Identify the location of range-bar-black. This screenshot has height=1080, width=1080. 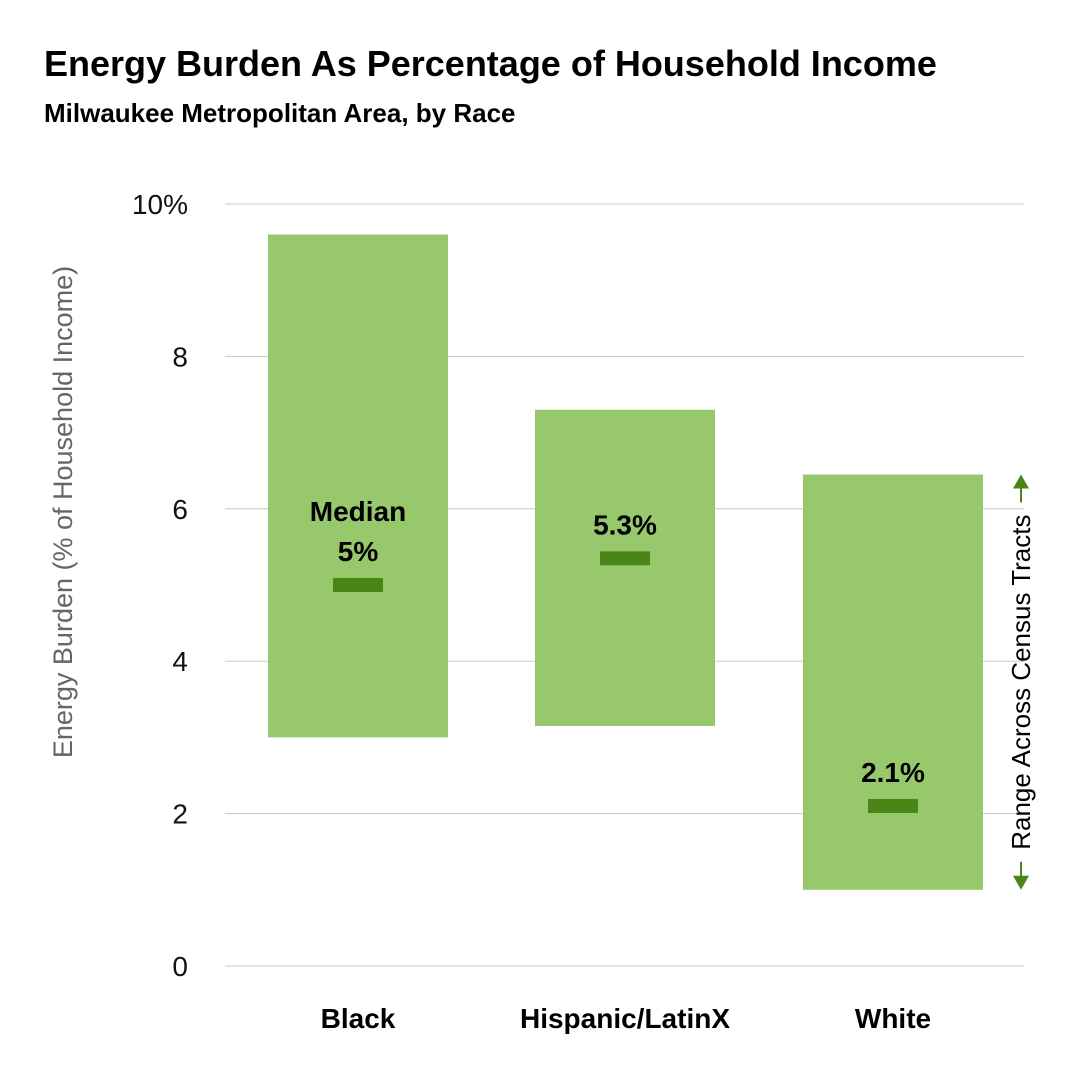
(358, 486).